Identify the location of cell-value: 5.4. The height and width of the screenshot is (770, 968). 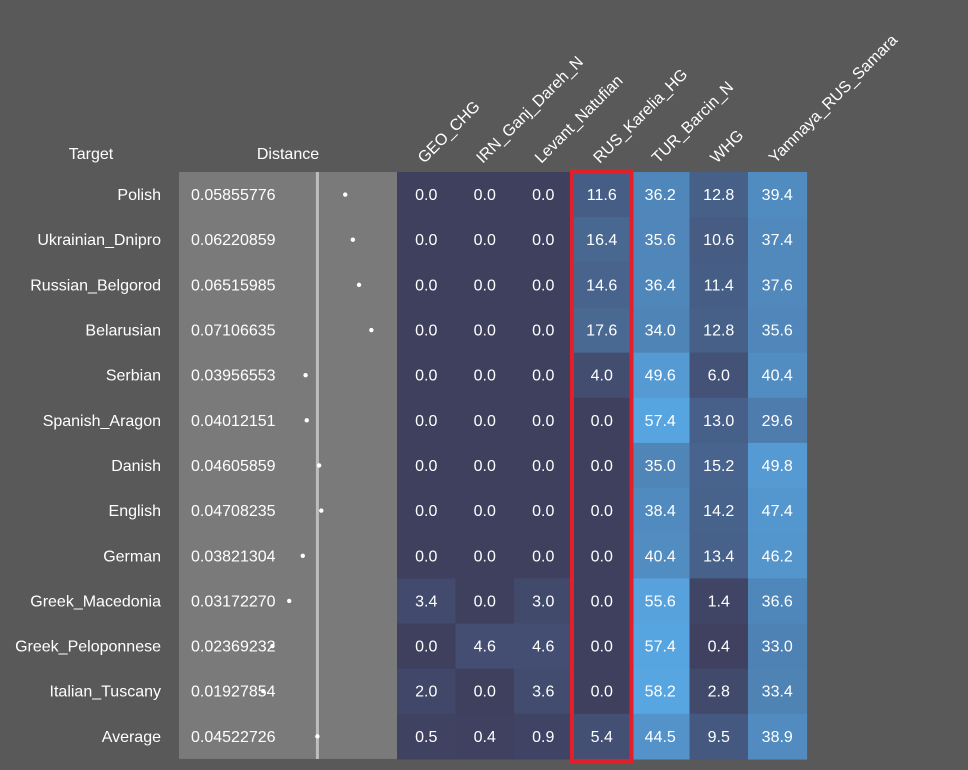
(602, 737).